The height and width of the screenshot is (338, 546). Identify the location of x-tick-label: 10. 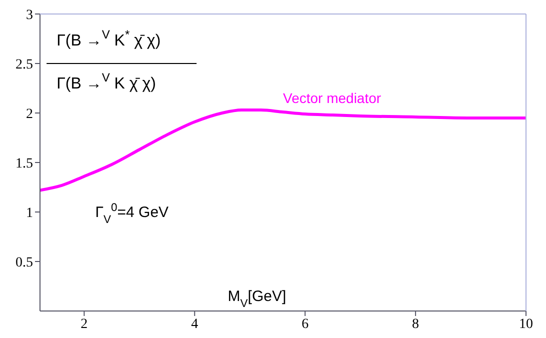
(526, 324).